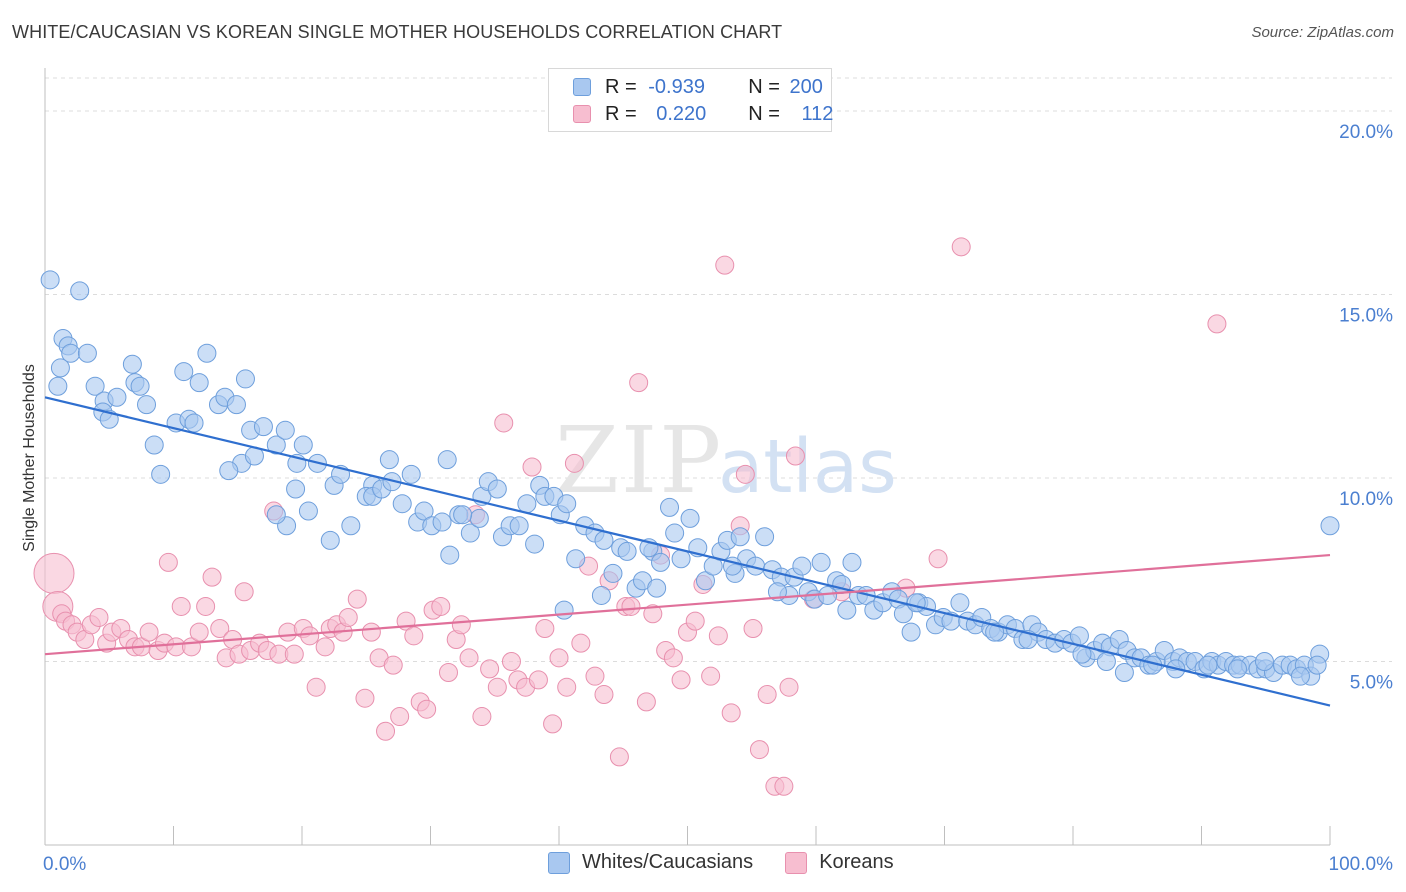 This screenshot has width=1406, height=892. I want to click on series-label-koreans: Koreans, so click(856, 862).